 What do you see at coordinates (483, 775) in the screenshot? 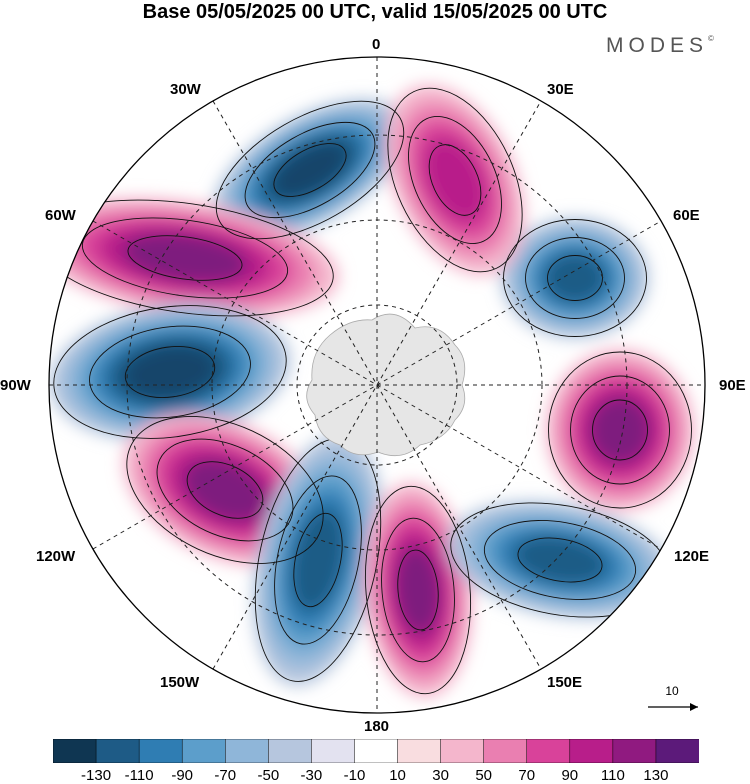
I see `legend-tick-label: 50` at bounding box center [483, 775].